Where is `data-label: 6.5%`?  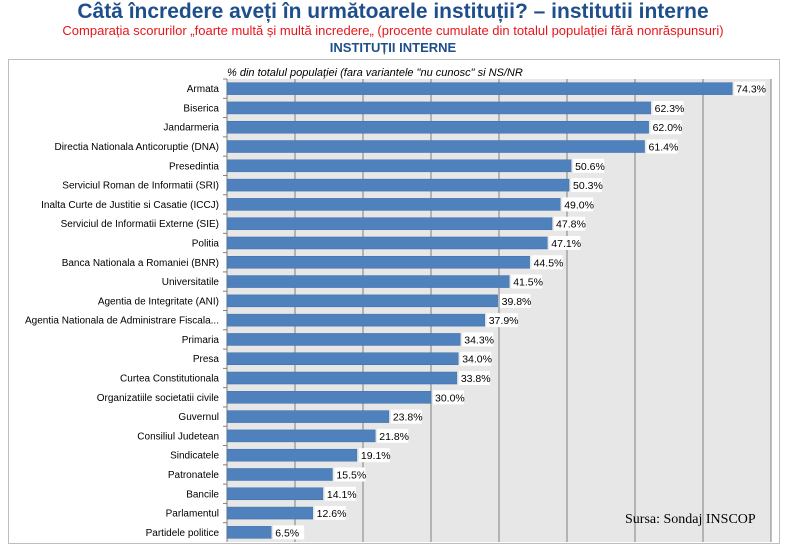
data-label: 6.5% is located at coordinates (287, 533).